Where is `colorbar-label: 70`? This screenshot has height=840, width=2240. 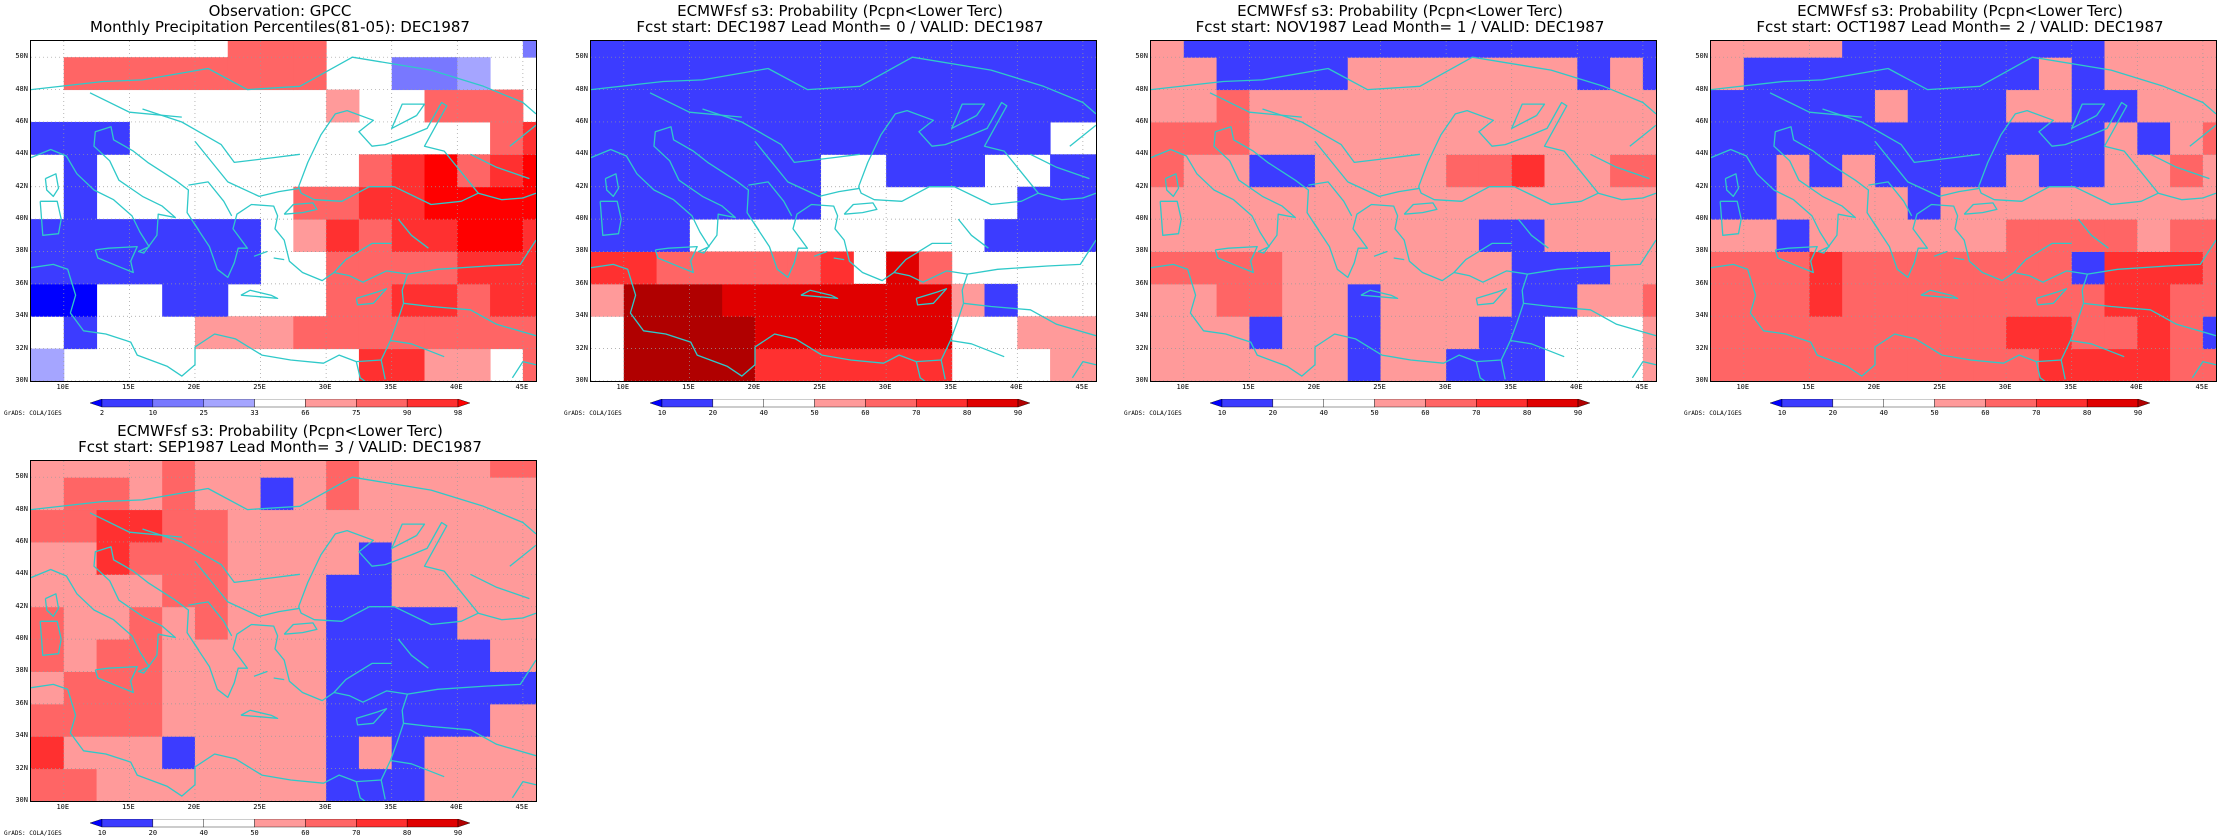
colorbar-label: 70 is located at coordinates (356, 833).